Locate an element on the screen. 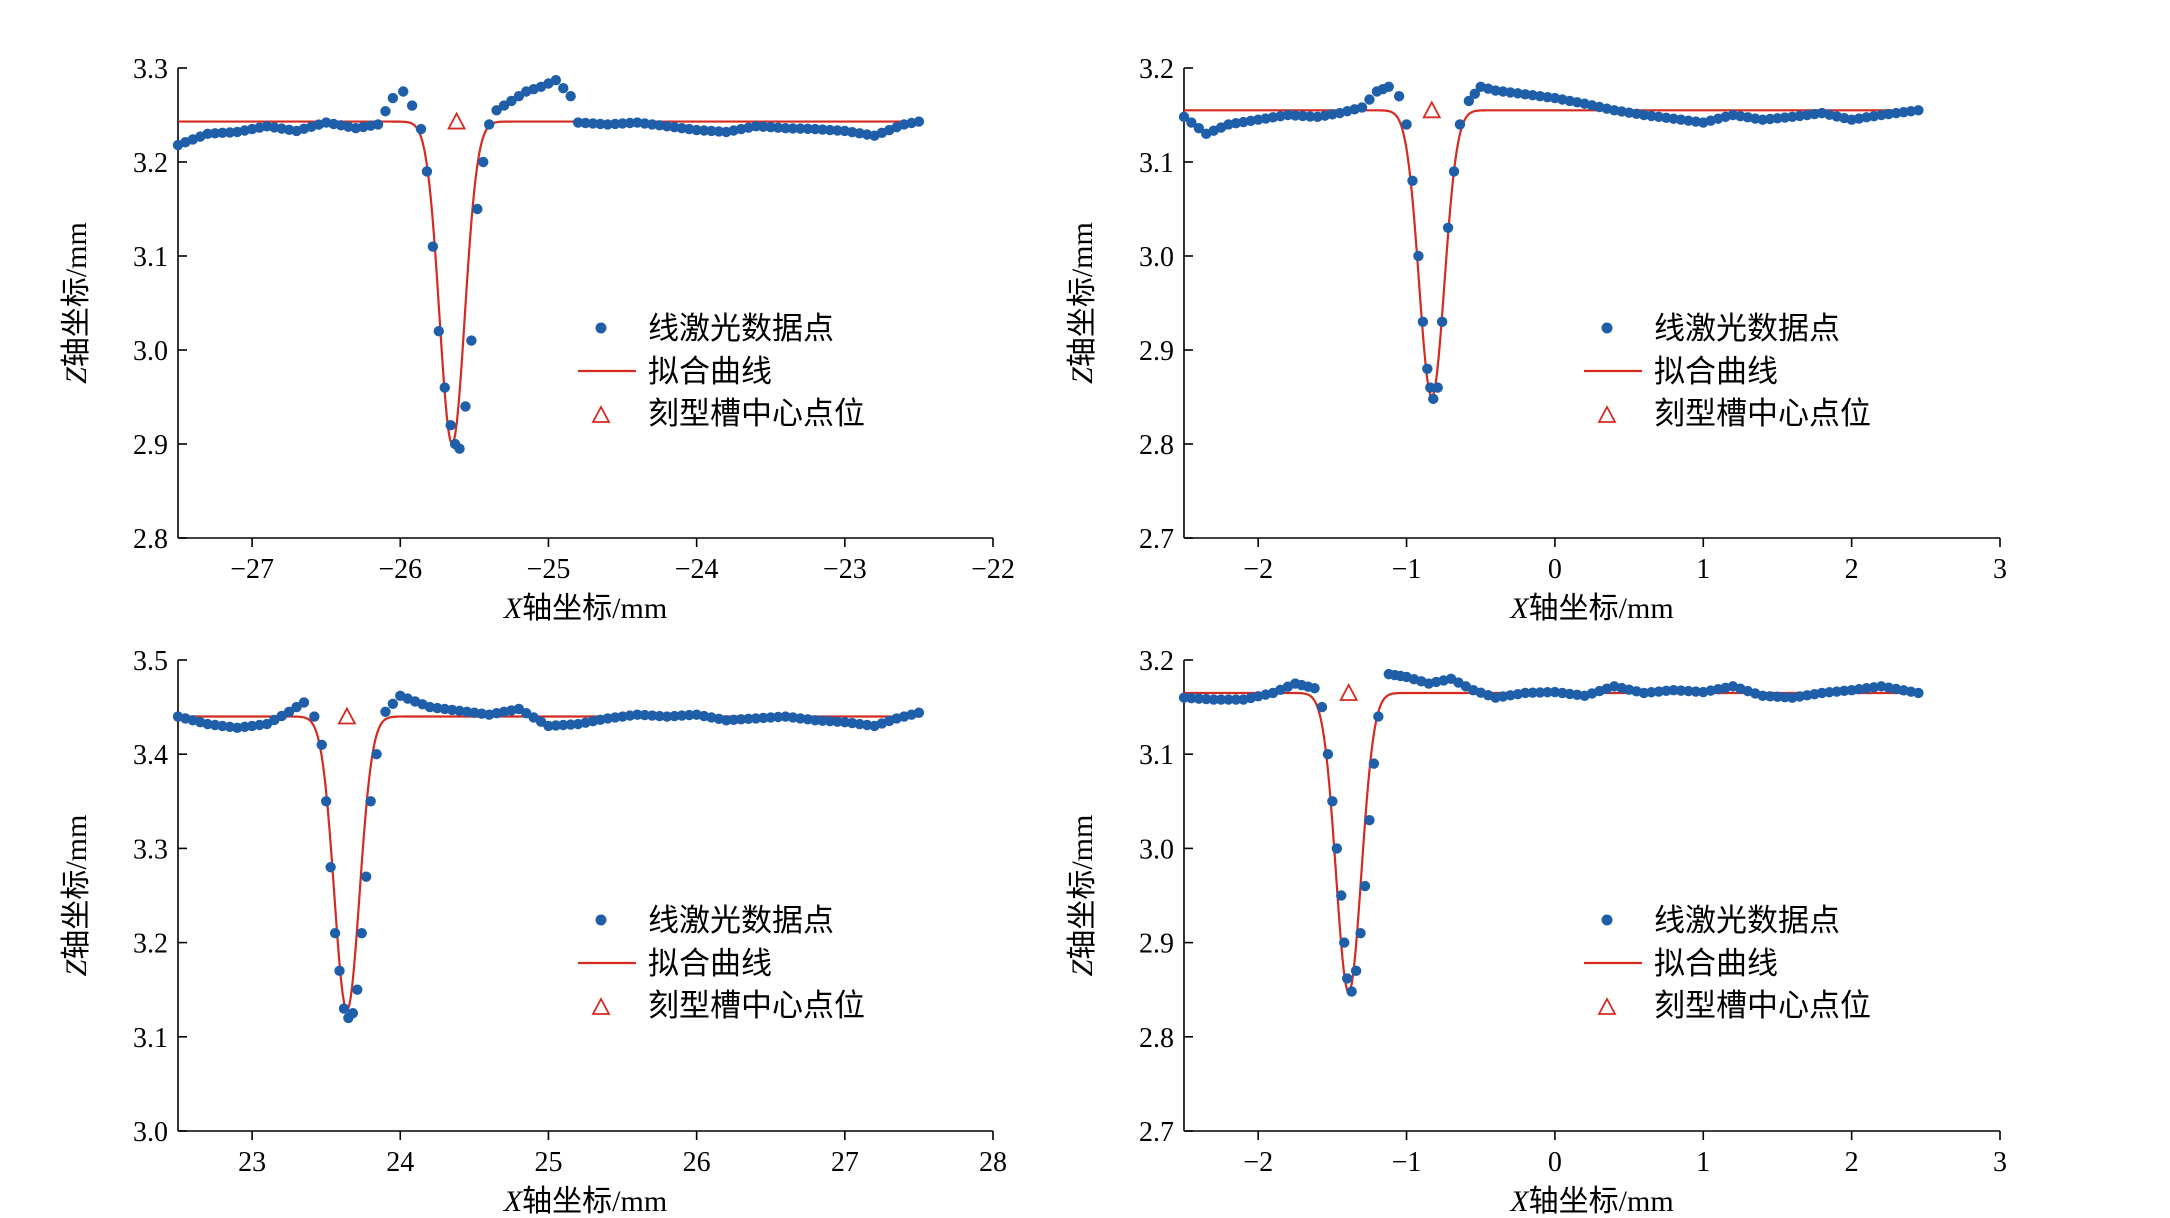 This screenshot has width=2170, height=1218. y-tick-label: 2.7 is located at coordinates (1156, 1132).